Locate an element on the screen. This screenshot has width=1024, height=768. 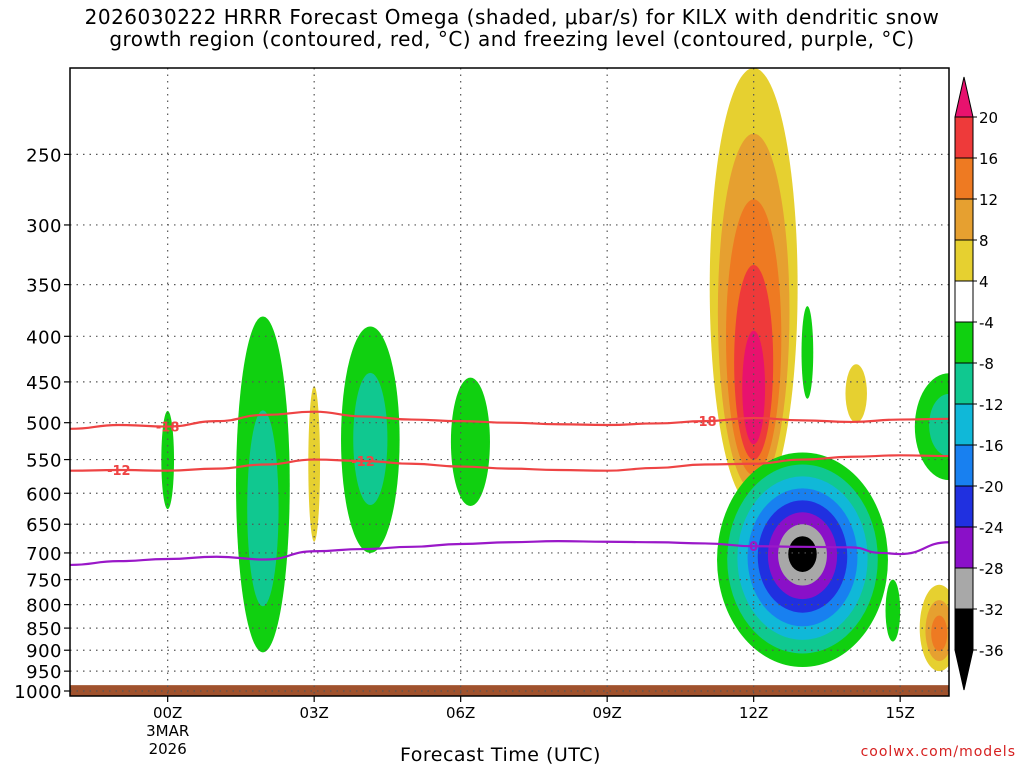
x-axis-label: Forecast Time (UTC) is located at coordinates (500, 755).